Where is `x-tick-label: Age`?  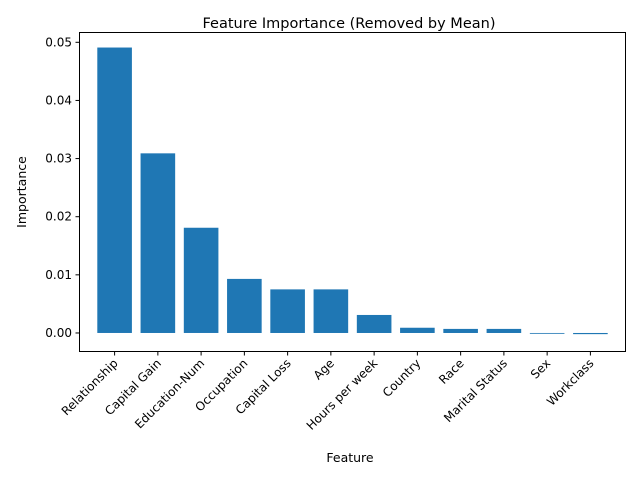 x-tick-label: Age is located at coordinates (324, 369).